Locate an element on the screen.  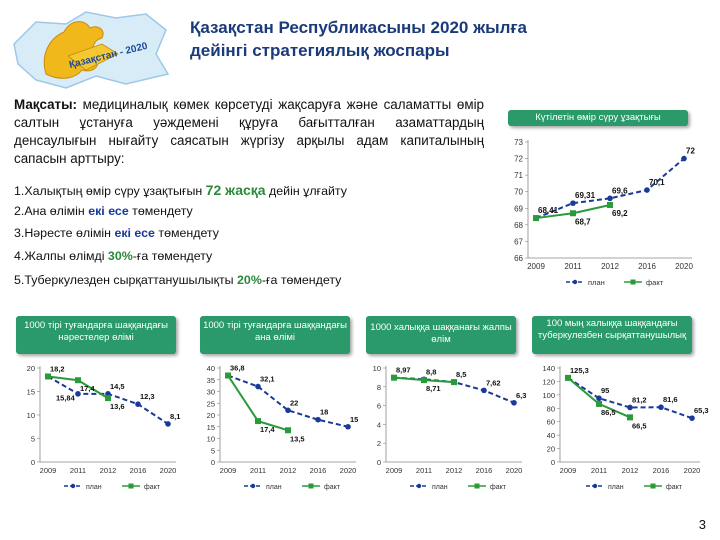
data-label: 66,5 is located at coordinates (639, 425).